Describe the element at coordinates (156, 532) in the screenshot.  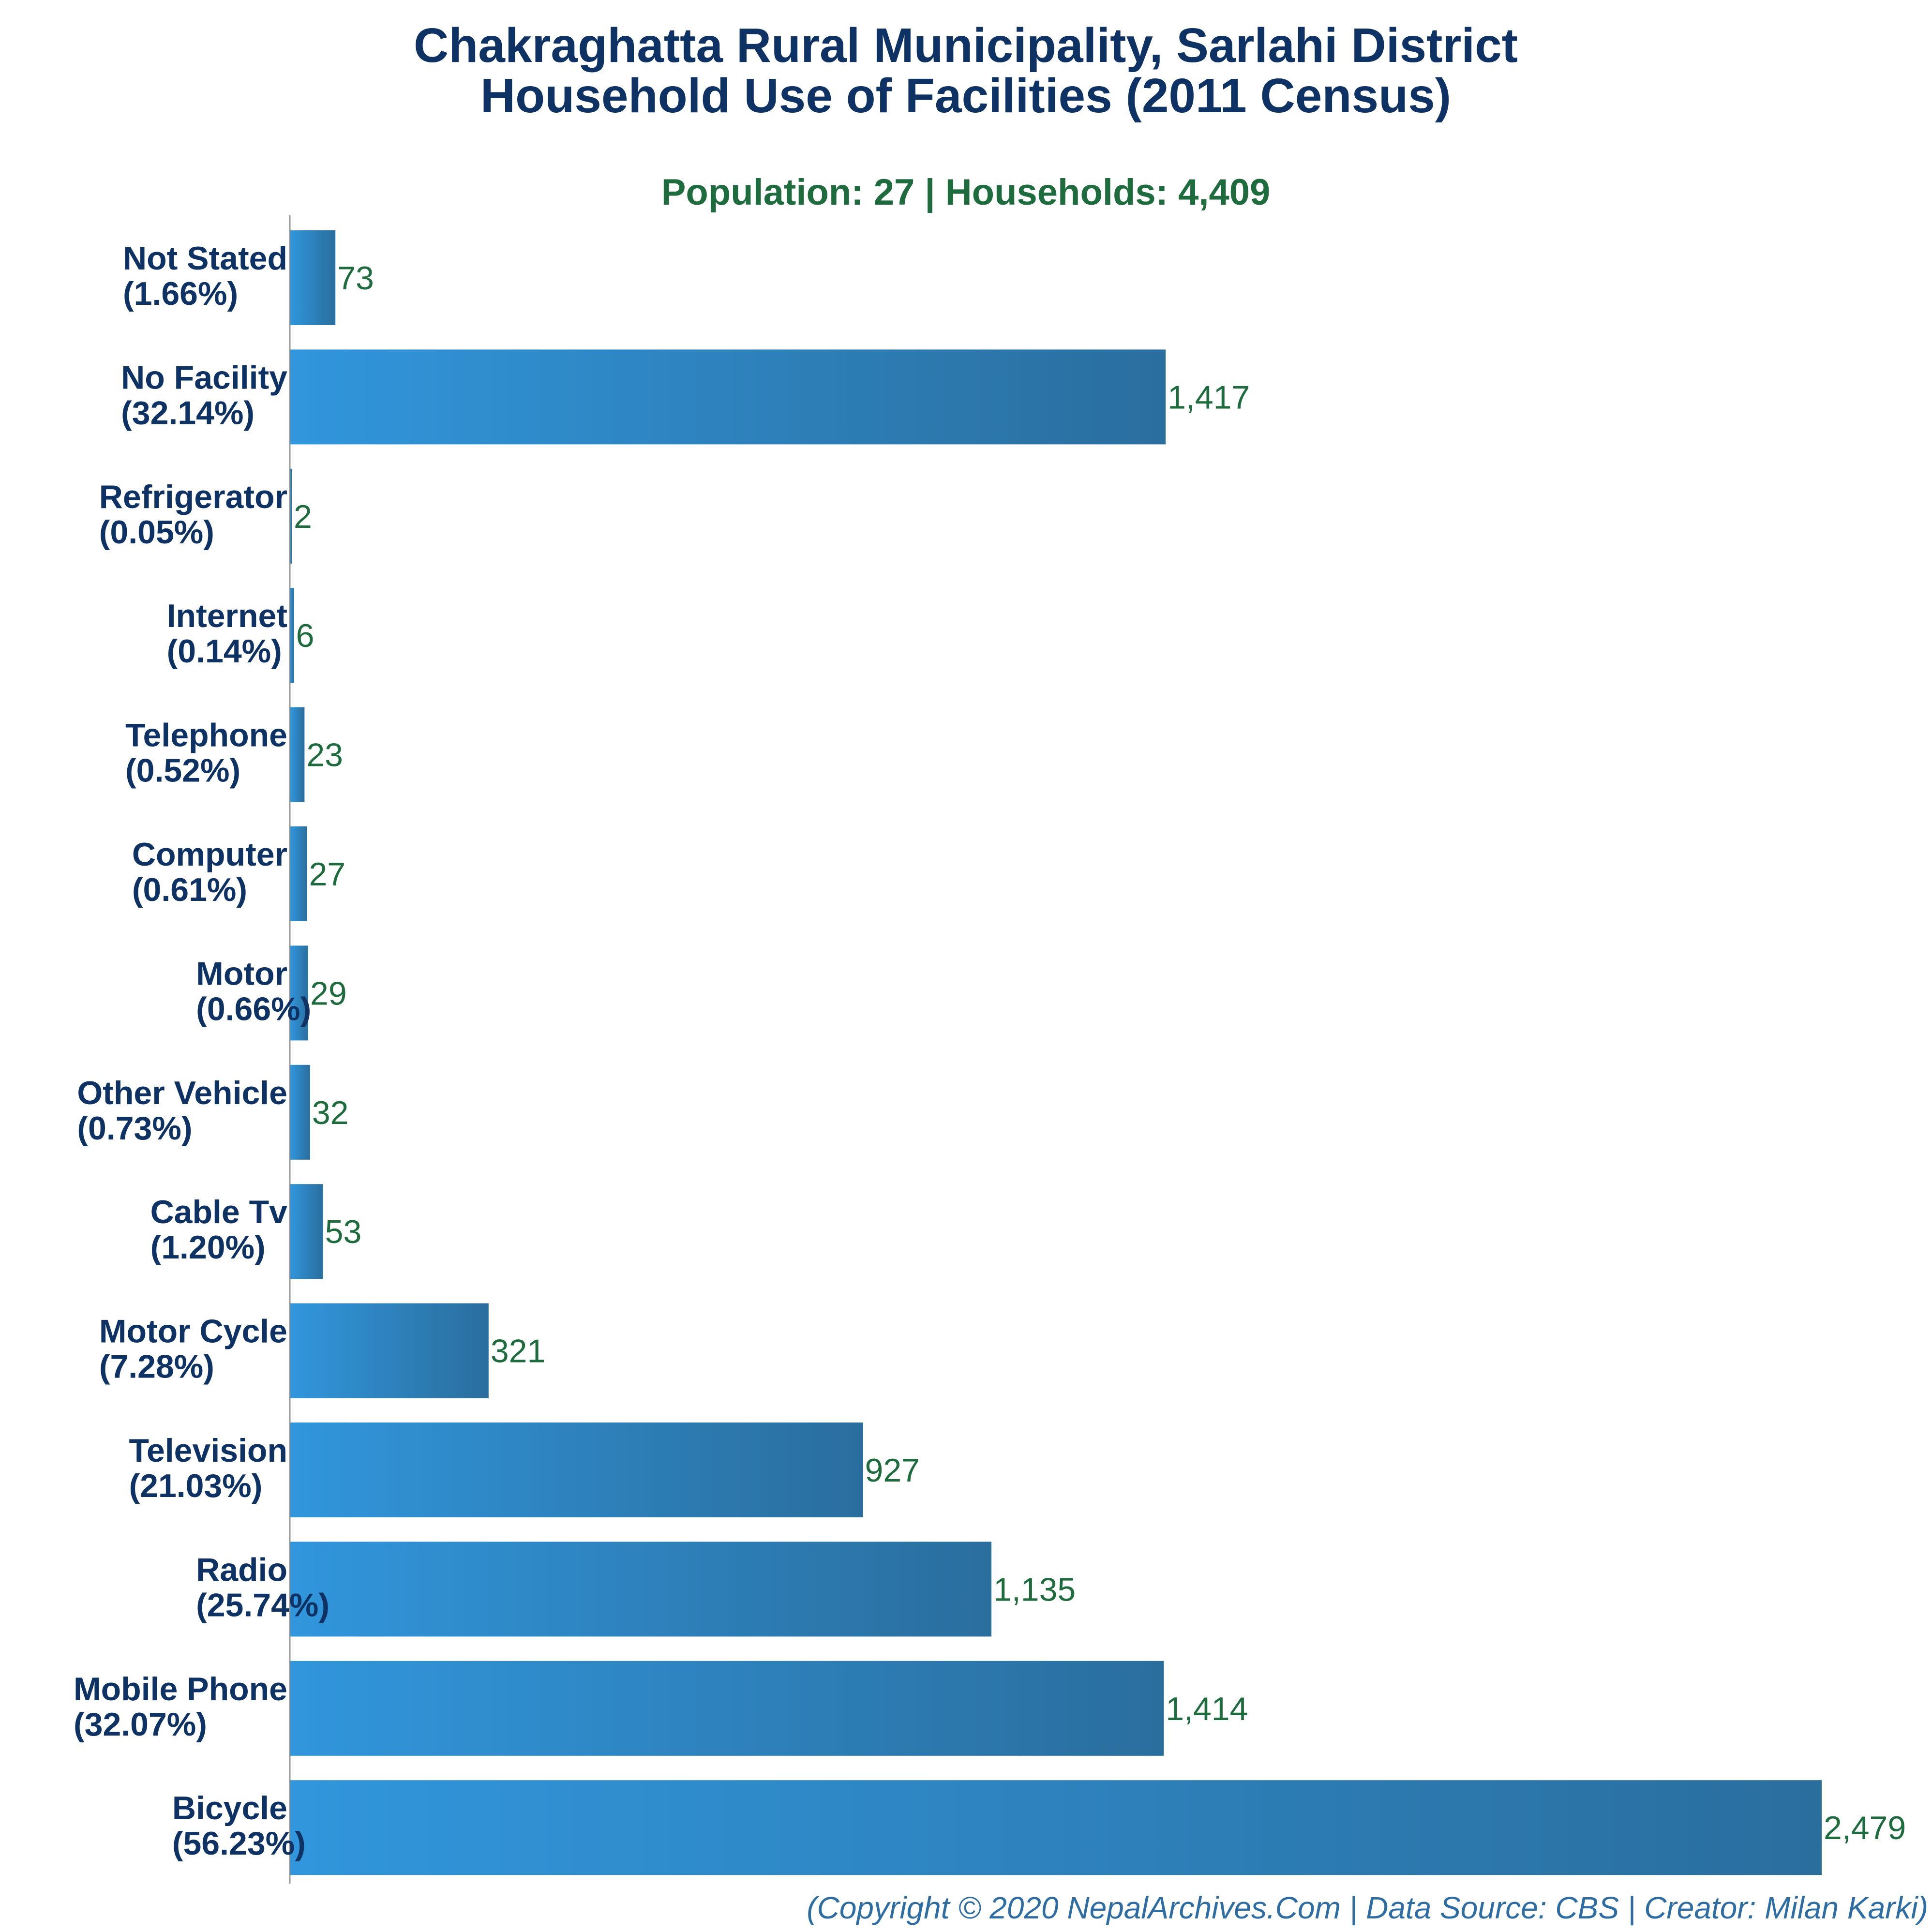
I see `category-percent-refrigerator: (0.05%)` at that location.